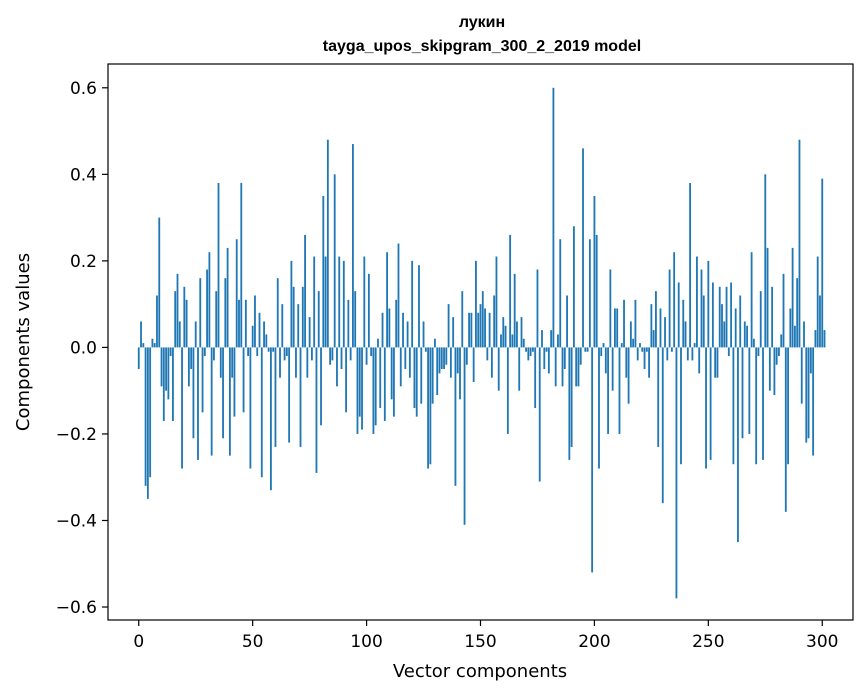 This screenshot has width=867, height=696. What do you see at coordinates (82, 348) in the screenshot?
I see `y-axis-ticks: −0.6 −0.4 −0.2 0.0 0.2 0.4 0.6` at bounding box center [82, 348].